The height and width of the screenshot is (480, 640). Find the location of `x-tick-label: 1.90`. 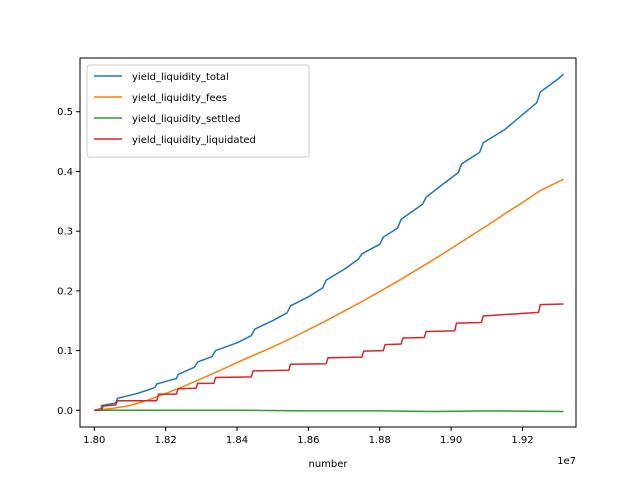

x-tick-label: 1.90 is located at coordinates (451, 440).